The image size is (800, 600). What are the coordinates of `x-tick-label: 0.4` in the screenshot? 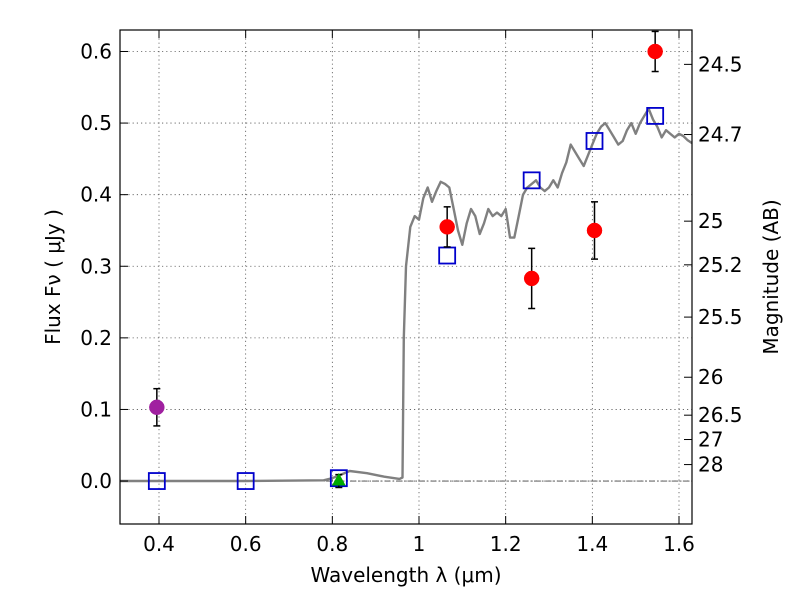 It's located at (159, 544).